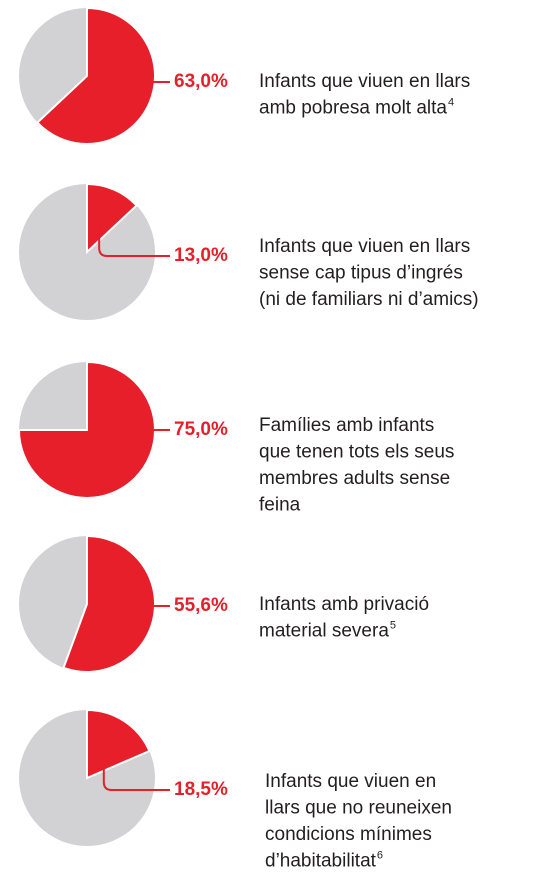  What do you see at coordinates (348, 834) in the screenshot?
I see `description-line: condicions mínimes` at bounding box center [348, 834].